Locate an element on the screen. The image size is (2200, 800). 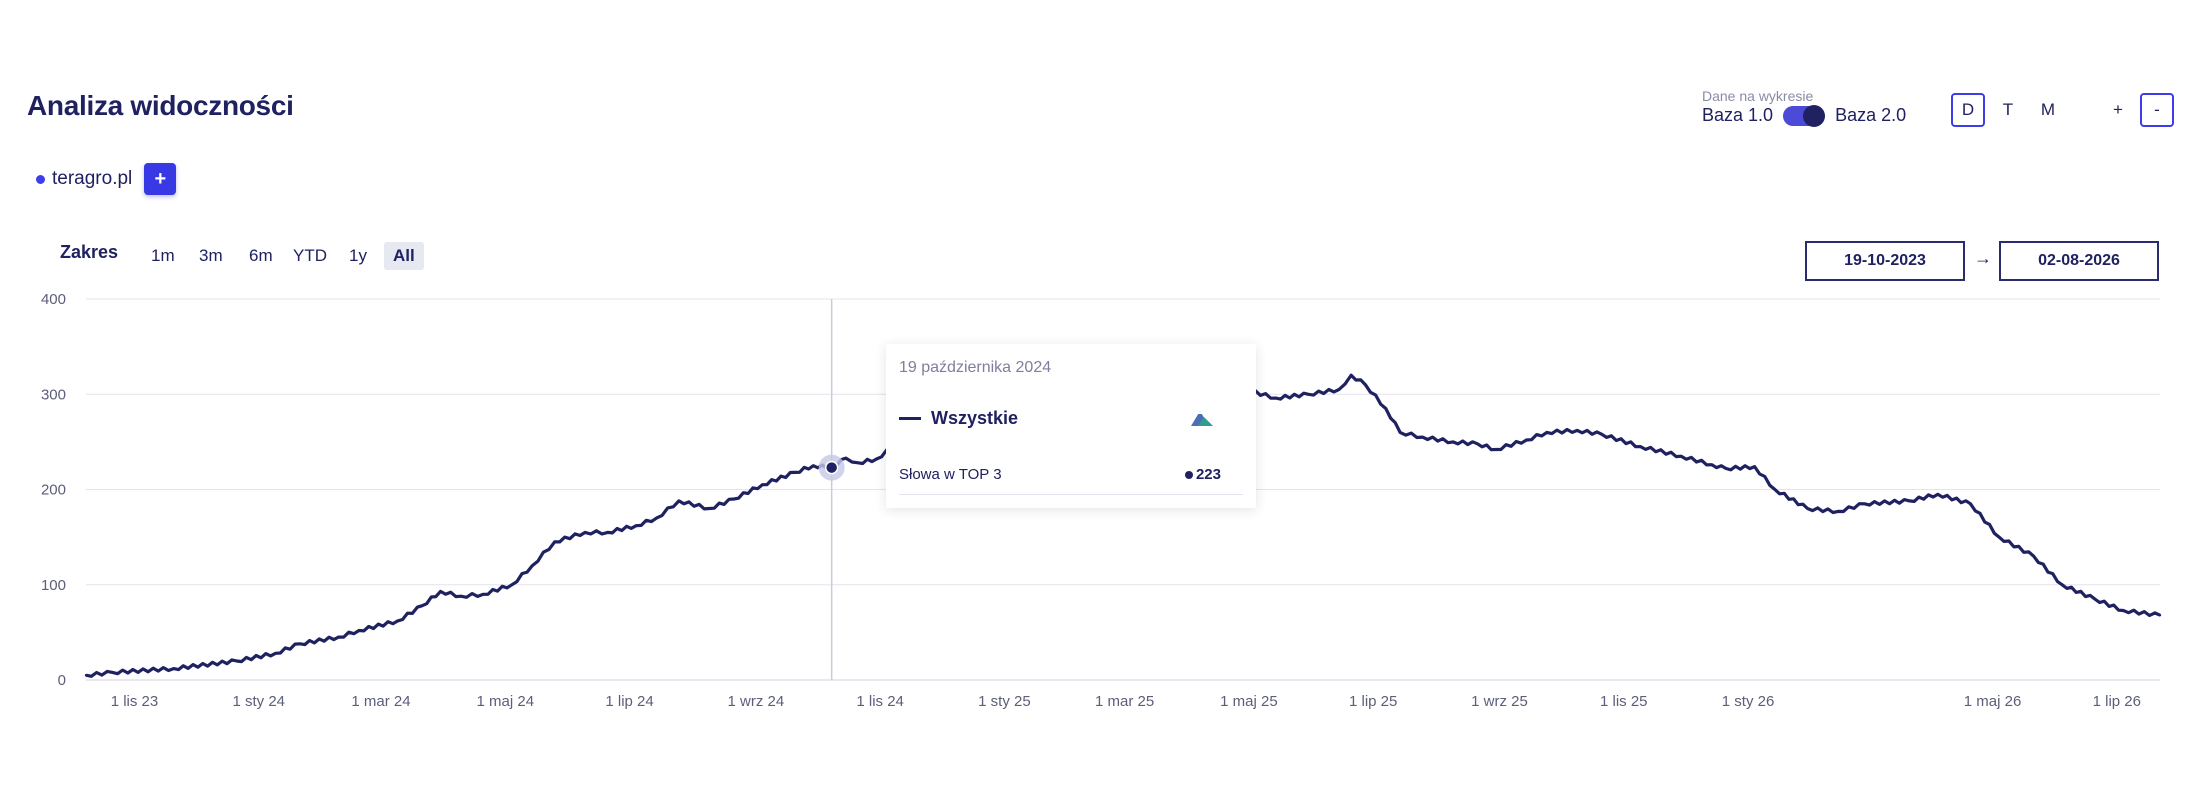
add-domain-button: + is located at coordinates (160, 179).